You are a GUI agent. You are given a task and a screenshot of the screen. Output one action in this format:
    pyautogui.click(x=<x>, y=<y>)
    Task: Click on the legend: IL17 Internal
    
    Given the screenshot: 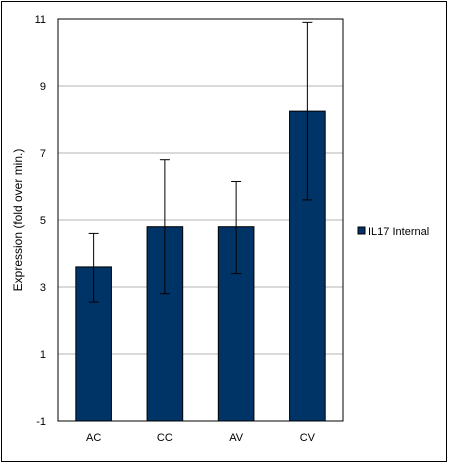 What is the action you would take?
    pyautogui.click(x=393, y=232)
    